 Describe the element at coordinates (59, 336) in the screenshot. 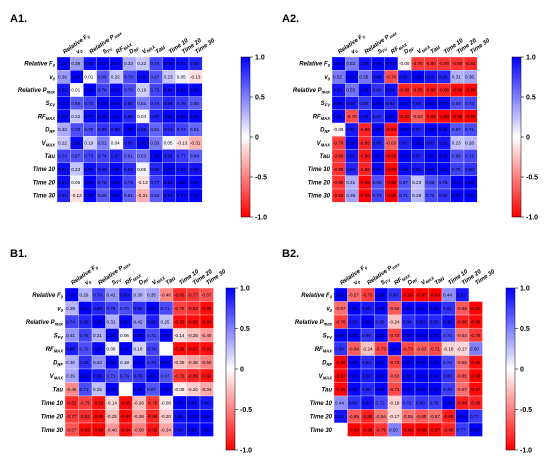

I see `row-label: SFV` at that location.